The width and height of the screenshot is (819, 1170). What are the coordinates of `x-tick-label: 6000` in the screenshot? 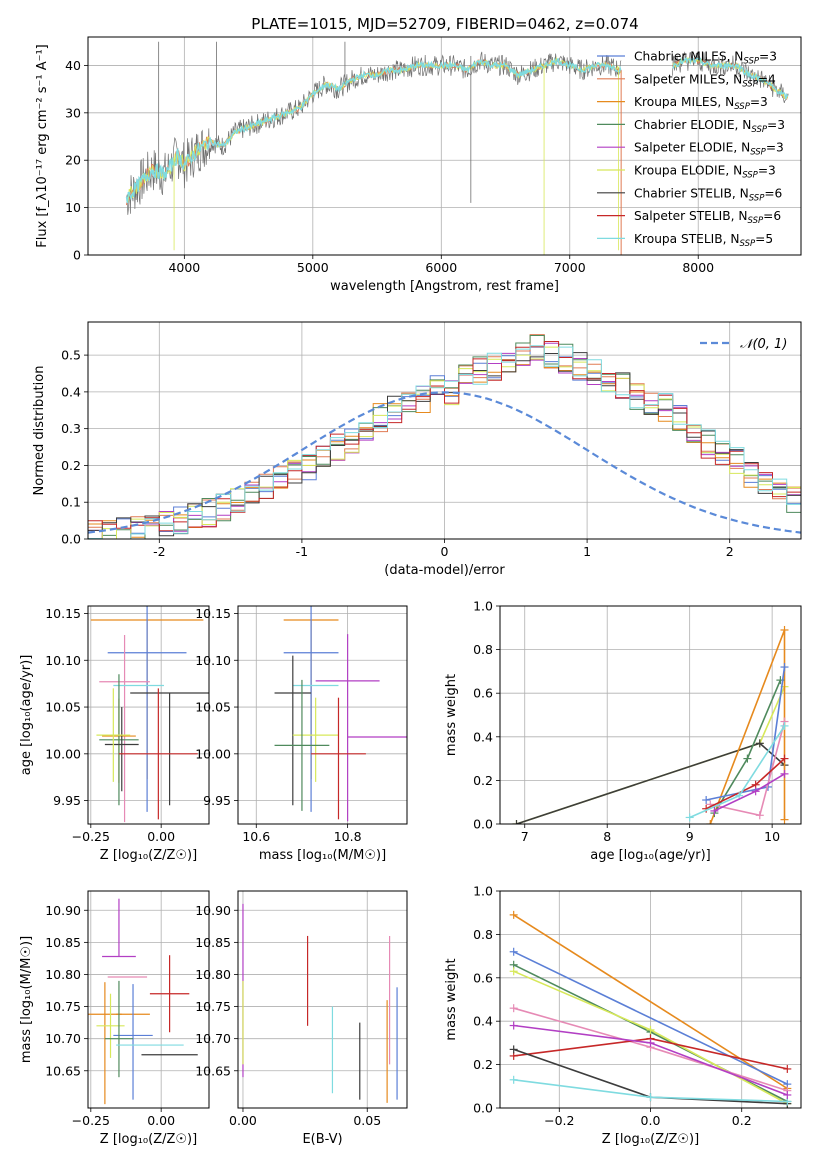 It's located at (441, 267).